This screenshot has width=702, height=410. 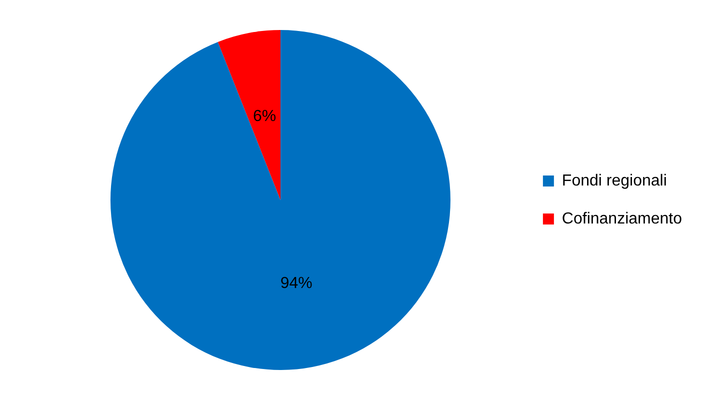 I want to click on data-label: 94%, so click(x=296, y=283).